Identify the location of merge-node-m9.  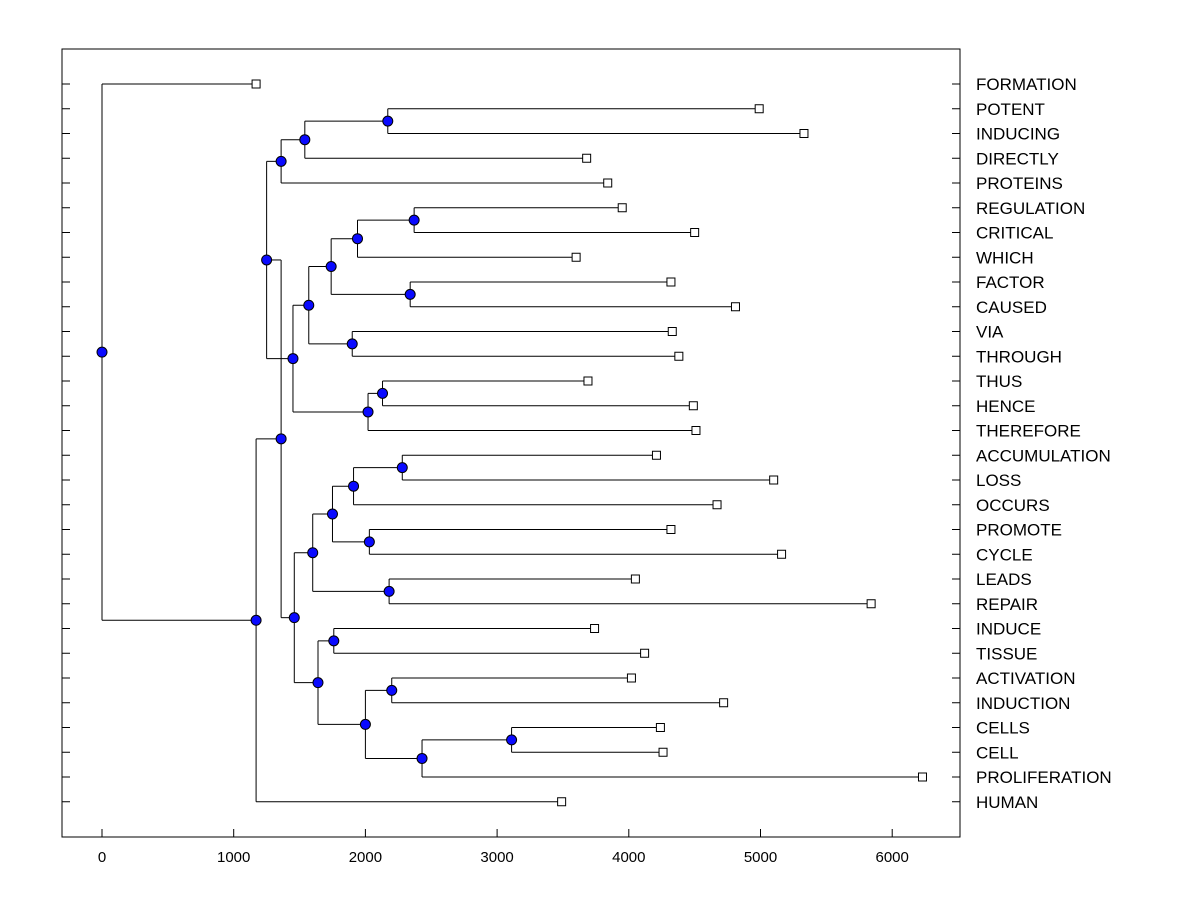
(309, 305).